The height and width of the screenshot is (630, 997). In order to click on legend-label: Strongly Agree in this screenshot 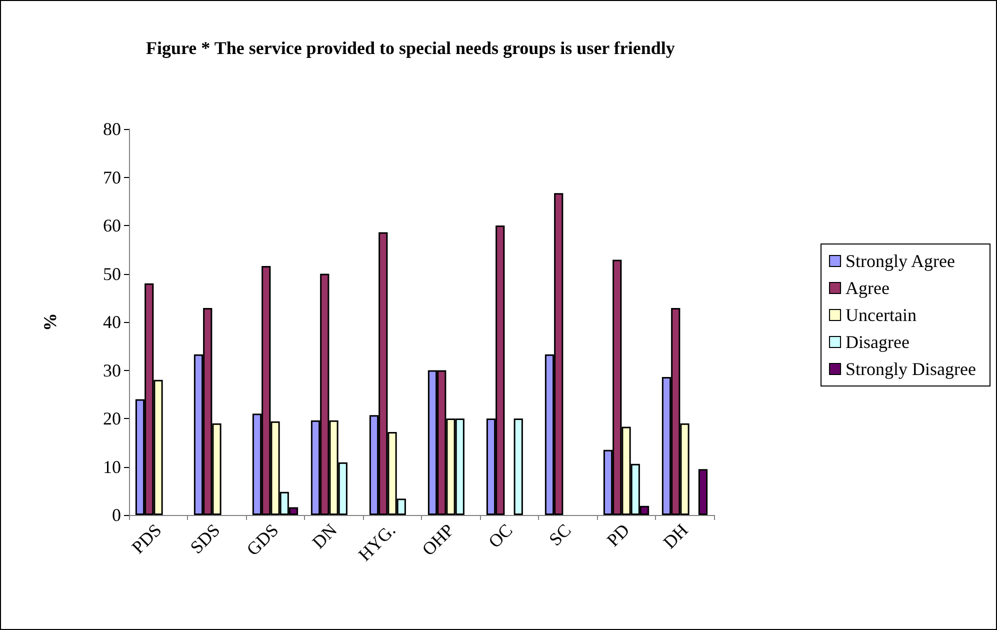, I will do `click(901, 261)`.